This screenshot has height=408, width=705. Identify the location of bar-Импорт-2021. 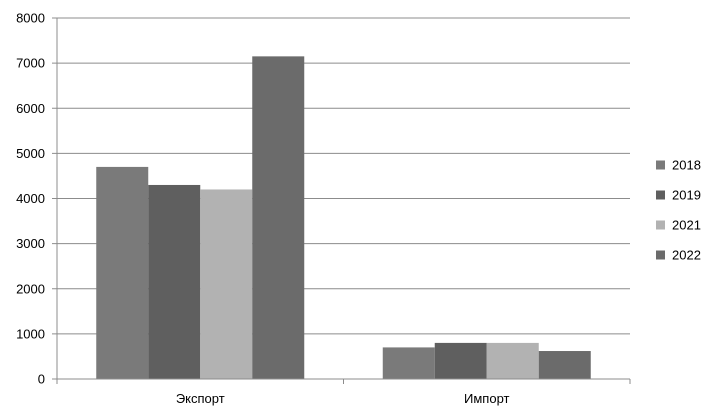
(512, 360).